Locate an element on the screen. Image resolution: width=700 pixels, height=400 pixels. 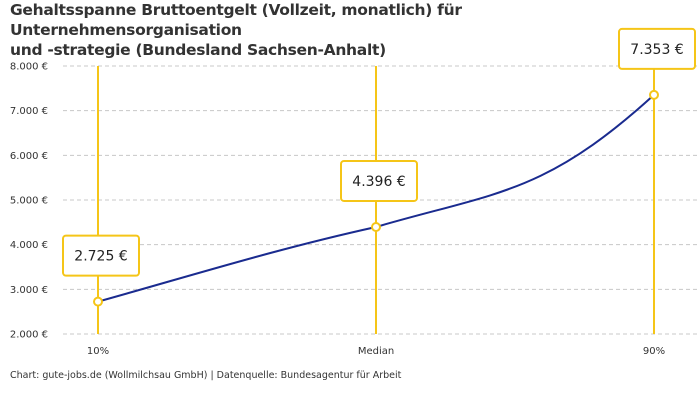
x-tick-label: Median is located at coordinates (376, 351).